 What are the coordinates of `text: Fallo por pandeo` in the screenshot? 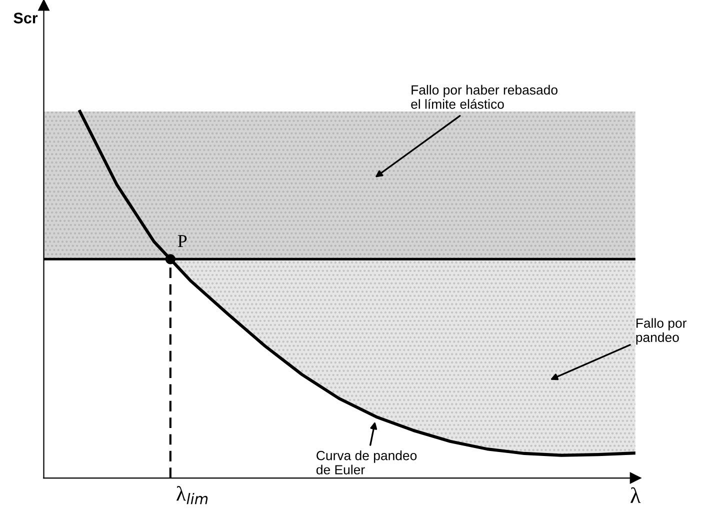 It's located at (661, 331).